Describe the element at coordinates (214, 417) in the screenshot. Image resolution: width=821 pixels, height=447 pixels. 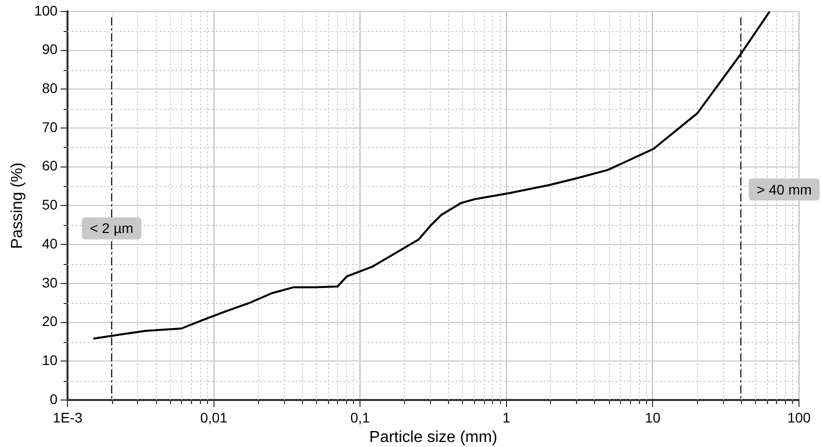
I see `x-tick-label: 0,01` at that location.